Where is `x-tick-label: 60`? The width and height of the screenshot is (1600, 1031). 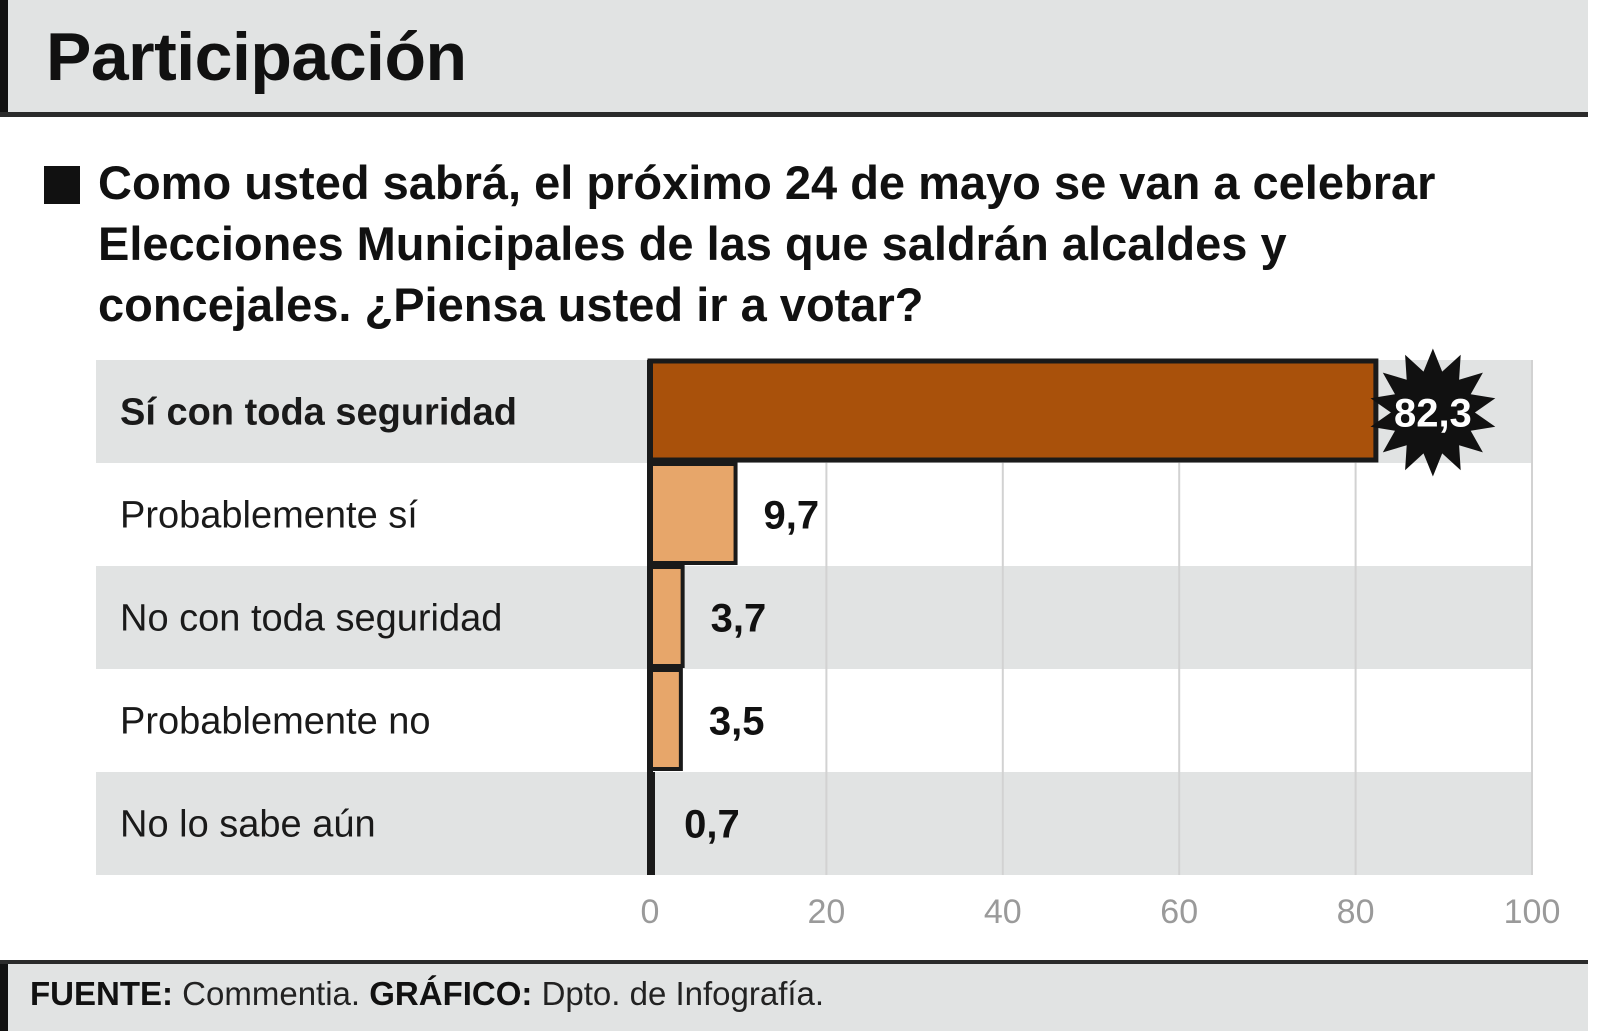 x-tick-label: 60 is located at coordinates (1179, 912).